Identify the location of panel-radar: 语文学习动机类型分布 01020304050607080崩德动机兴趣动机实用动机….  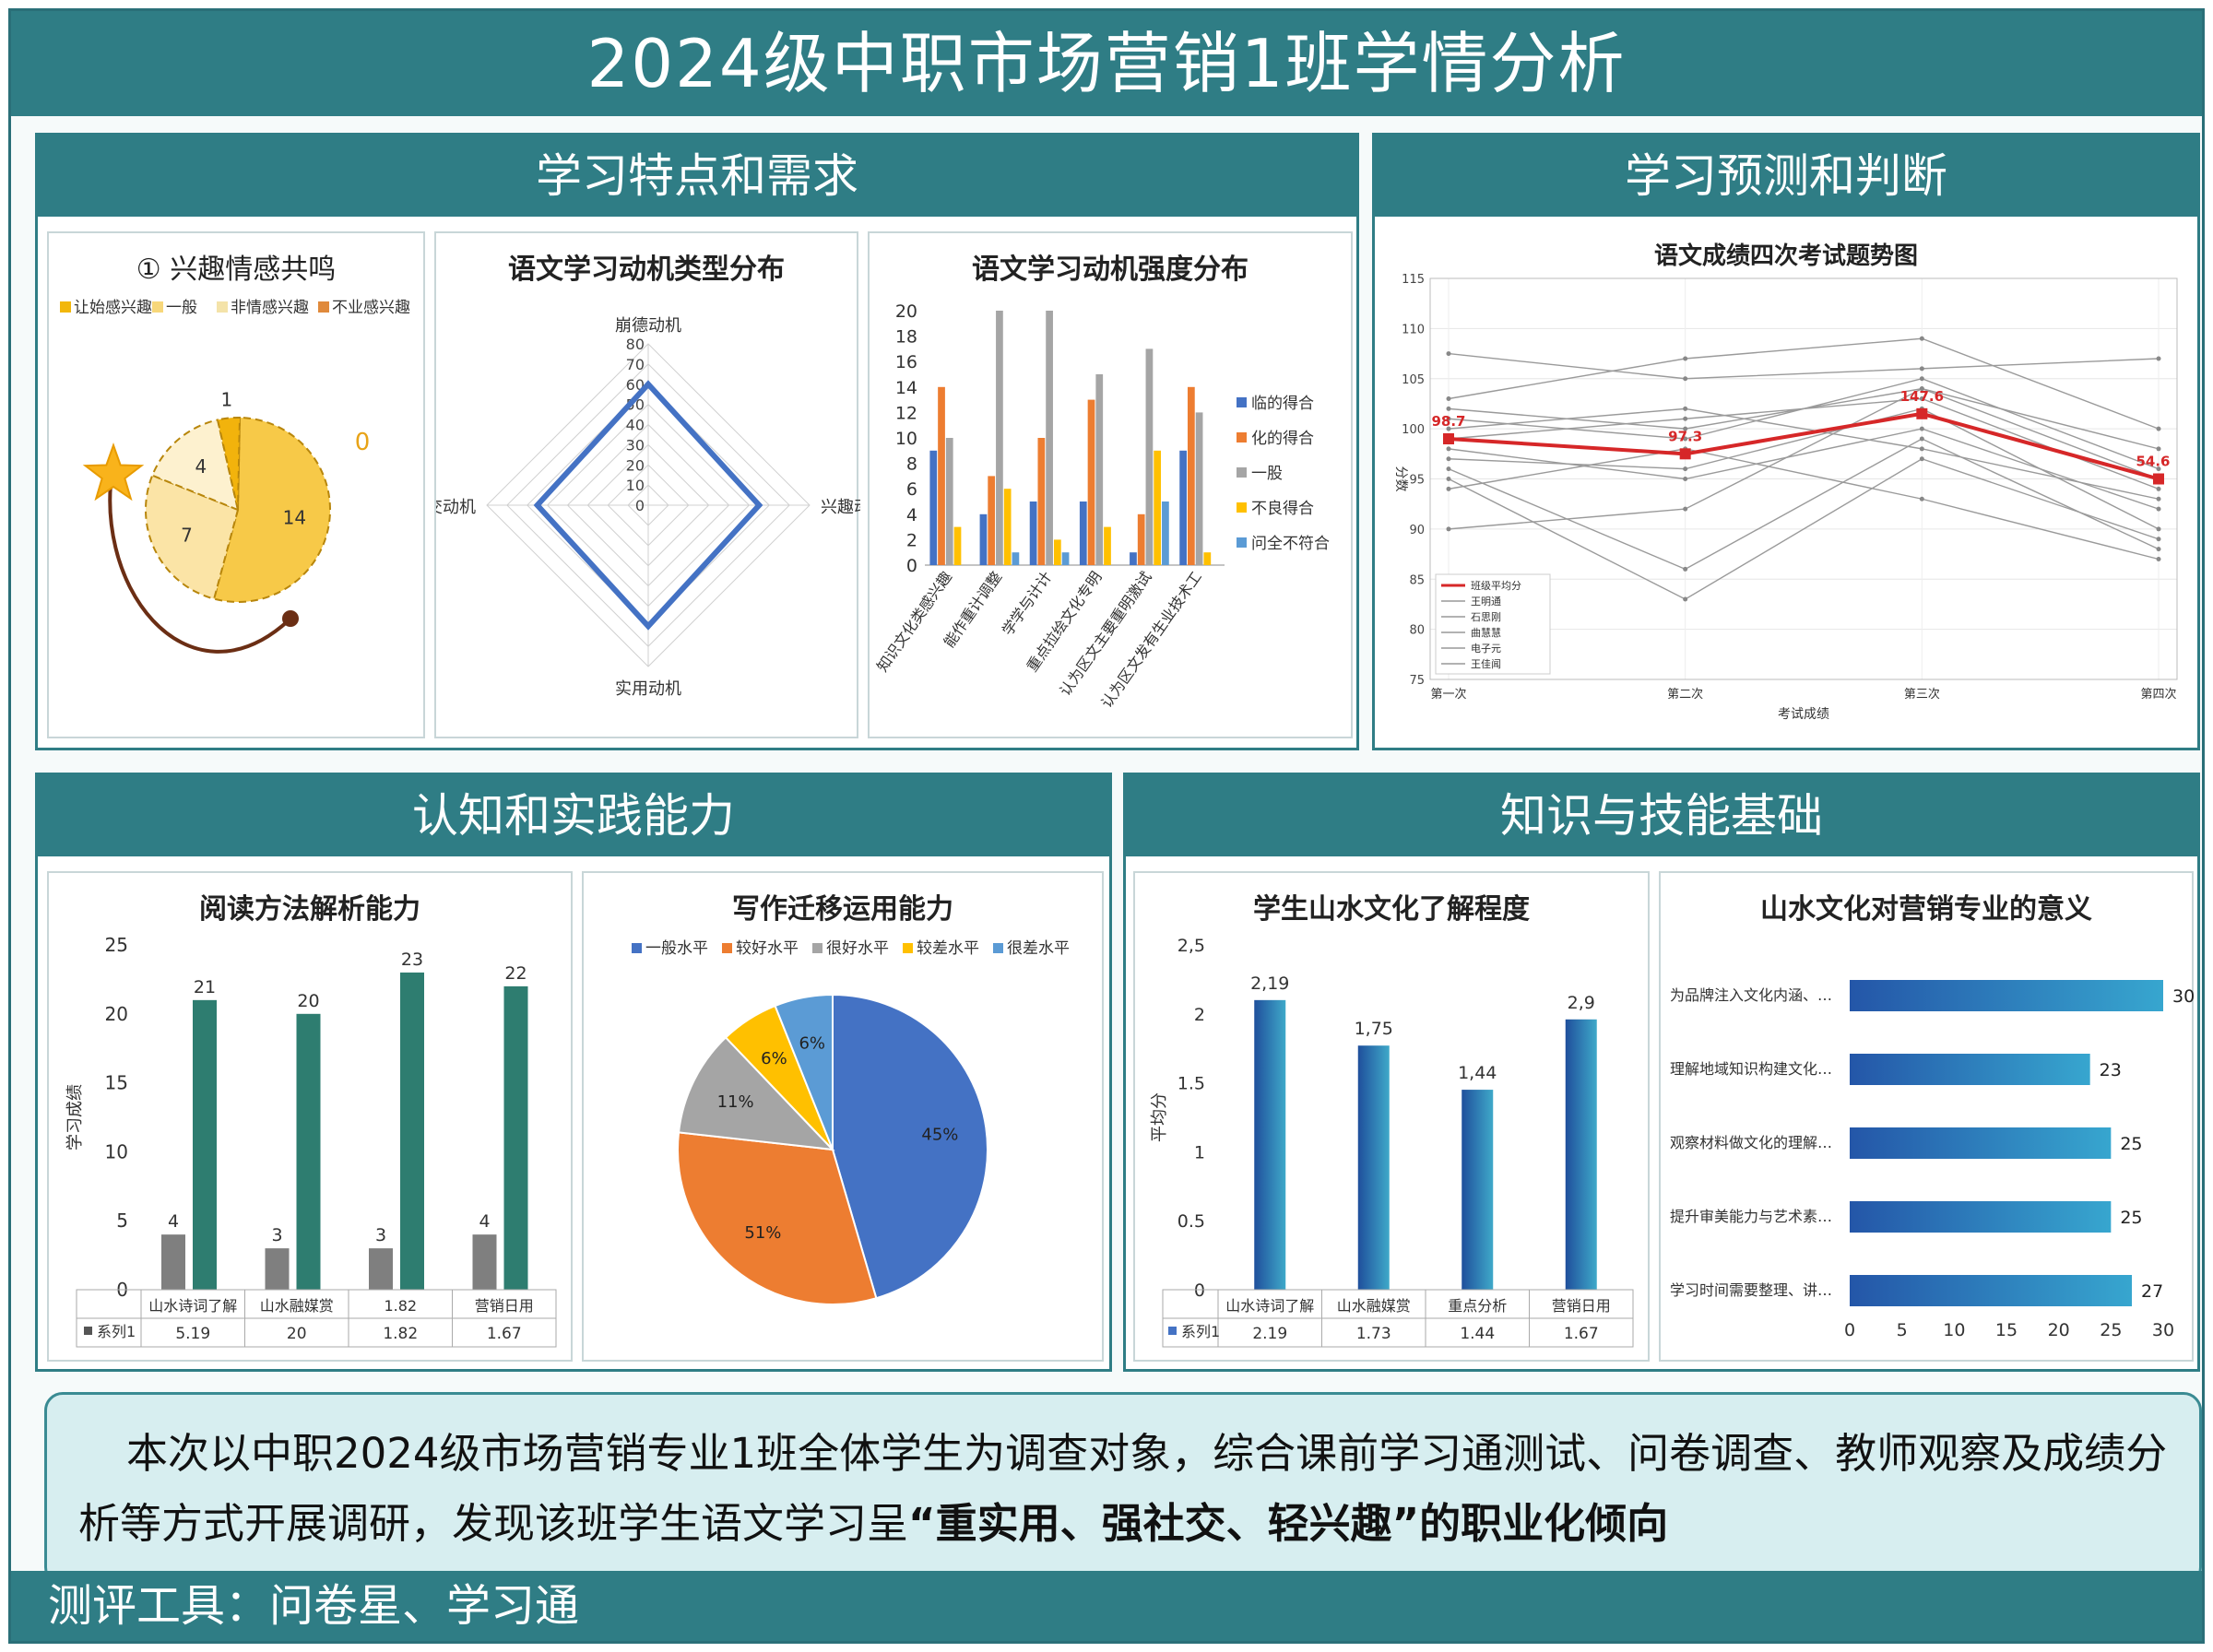
(648, 484).